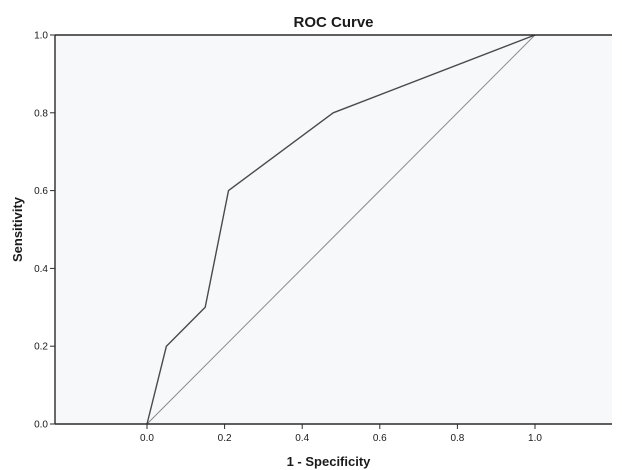  Describe the element at coordinates (41, 113) in the screenshot. I see `y-tick-label: 0.8` at that location.